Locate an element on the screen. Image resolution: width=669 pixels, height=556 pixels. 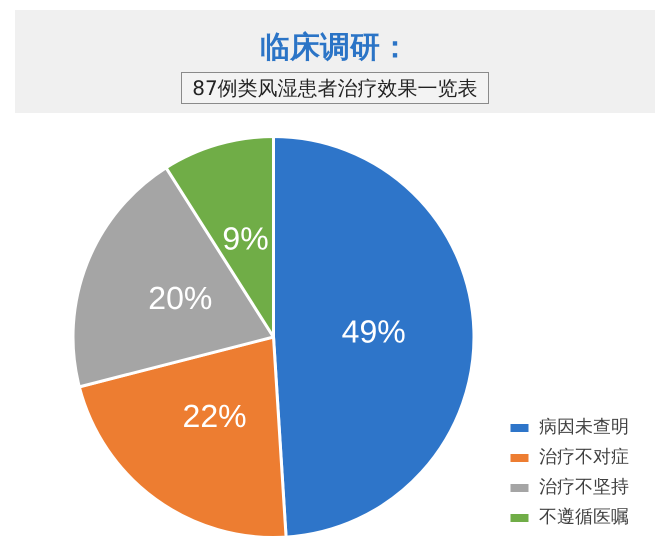
legend-label: 不遵循医嘱 is located at coordinates (584, 517).